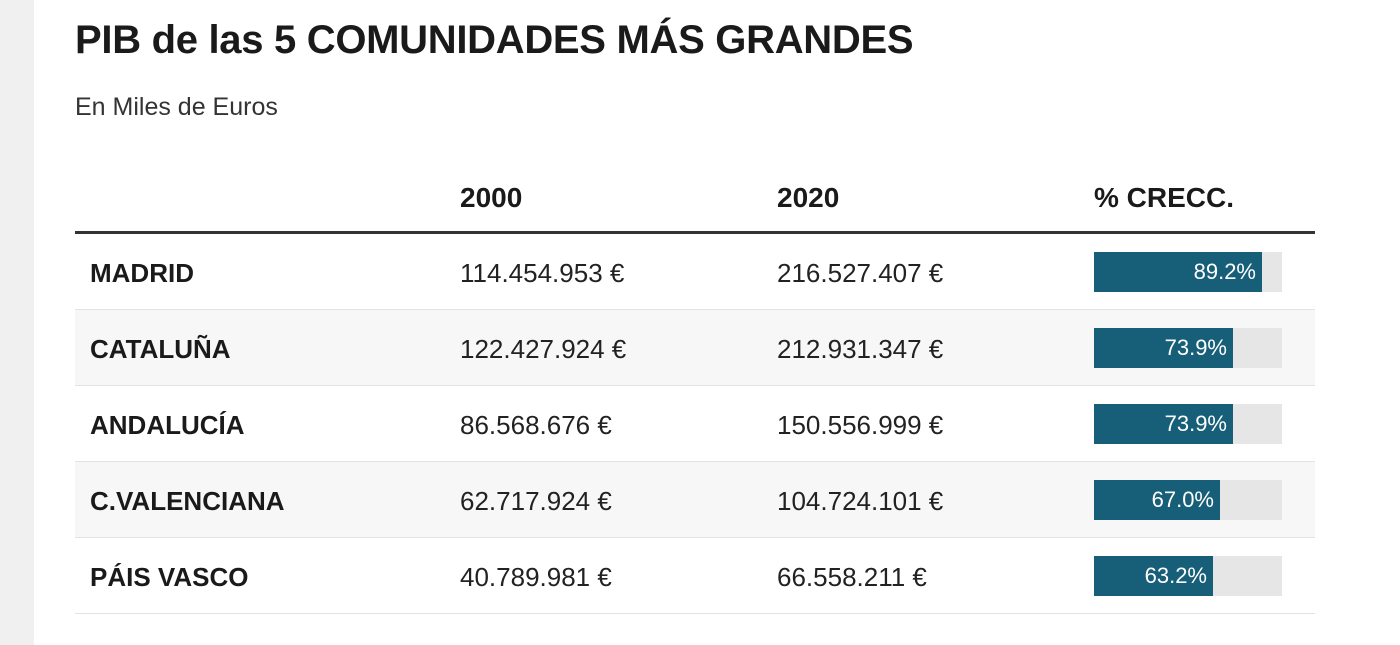  I want to click on table-row: CATALUÑA 122.427.924 € 212.931.347 € 73.9%, so click(695, 348).